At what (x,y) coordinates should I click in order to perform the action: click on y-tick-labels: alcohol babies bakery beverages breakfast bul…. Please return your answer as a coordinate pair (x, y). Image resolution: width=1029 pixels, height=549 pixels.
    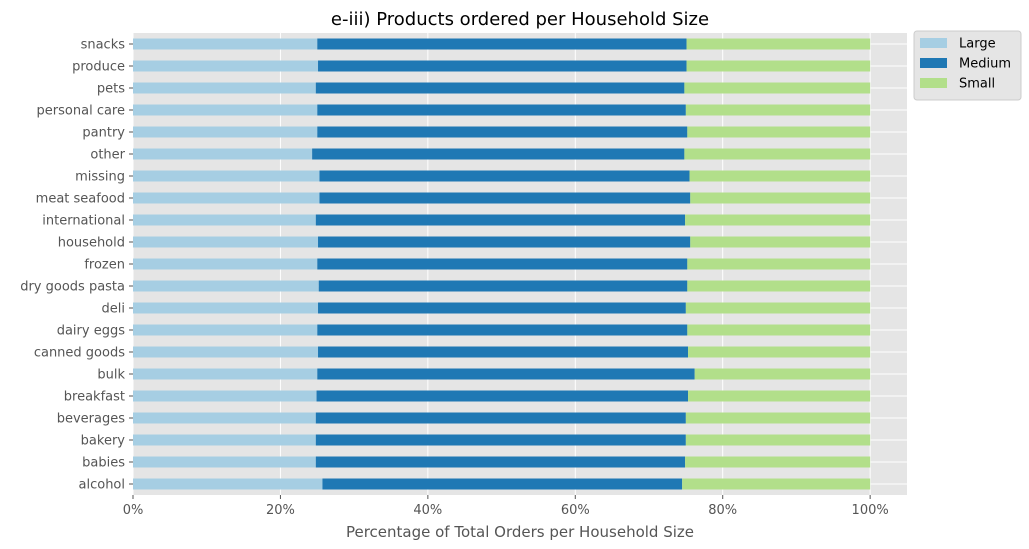
    Looking at the image, I should click on (76, 265).